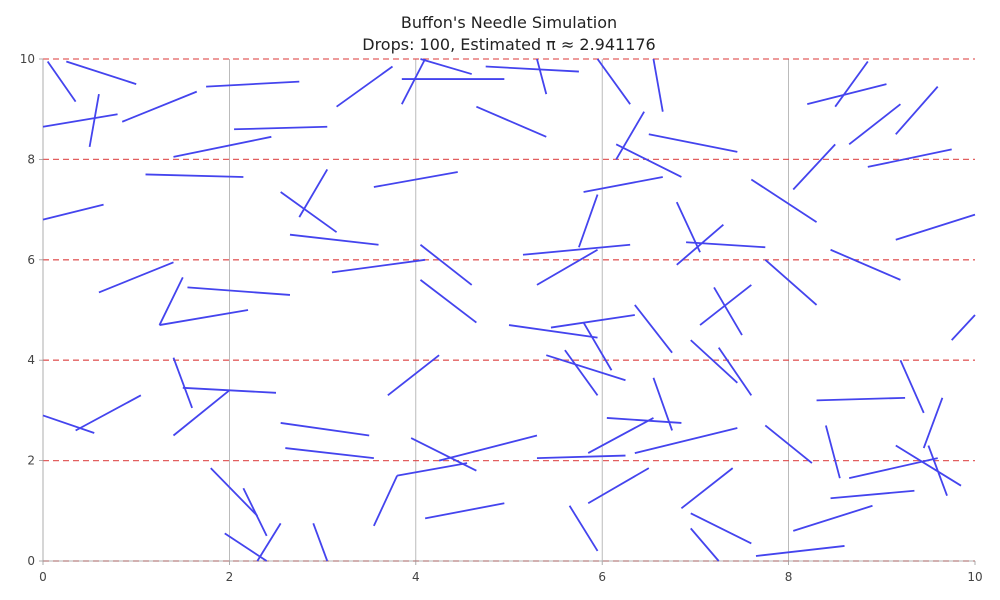  I want to click on y-tick-label-2: 4, so click(31, 360).